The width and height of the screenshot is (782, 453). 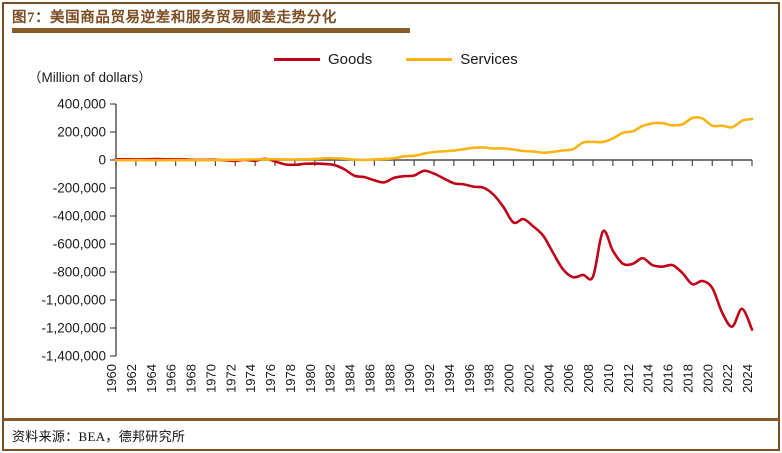 What do you see at coordinates (548, 378) in the screenshot?
I see `x-axis-tick-label: 2004` at bounding box center [548, 378].